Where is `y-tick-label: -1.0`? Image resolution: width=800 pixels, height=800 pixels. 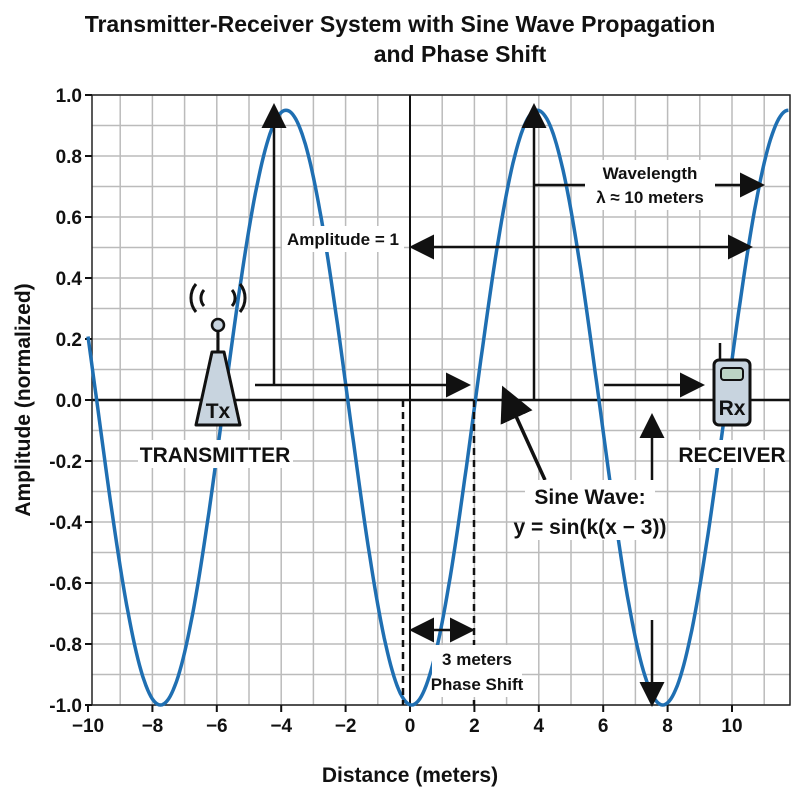
y-tick-label: -1.0 is located at coordinates (65, 706).